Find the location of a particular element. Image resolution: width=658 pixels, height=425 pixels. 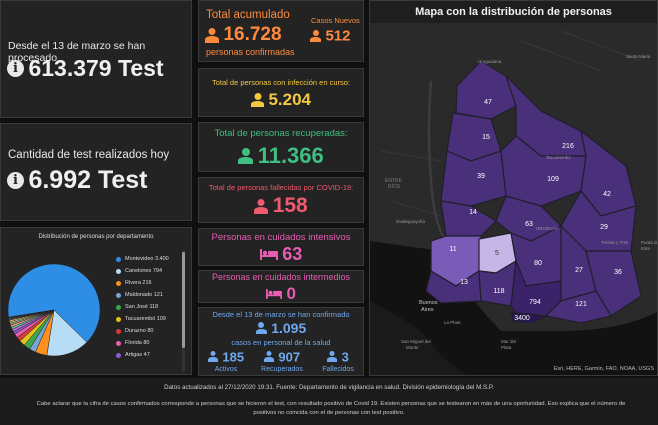

pie-slice-other is located at coordinates (31, 313).